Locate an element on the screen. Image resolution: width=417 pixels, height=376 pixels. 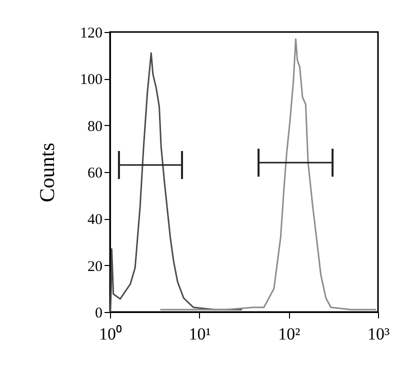
y-tick-label: 0 is located at coordinates (98, 314).